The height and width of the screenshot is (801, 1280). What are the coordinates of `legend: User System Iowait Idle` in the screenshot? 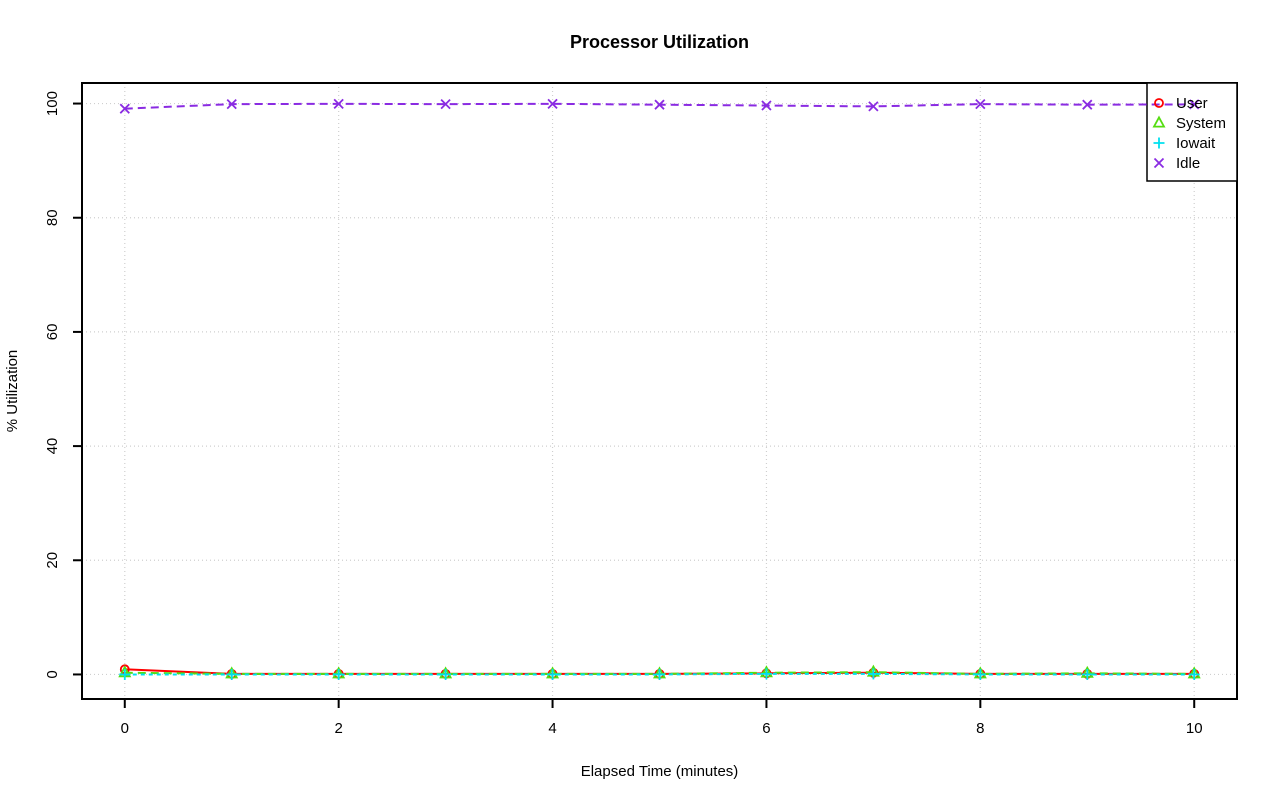 It's located at (1189, 133).